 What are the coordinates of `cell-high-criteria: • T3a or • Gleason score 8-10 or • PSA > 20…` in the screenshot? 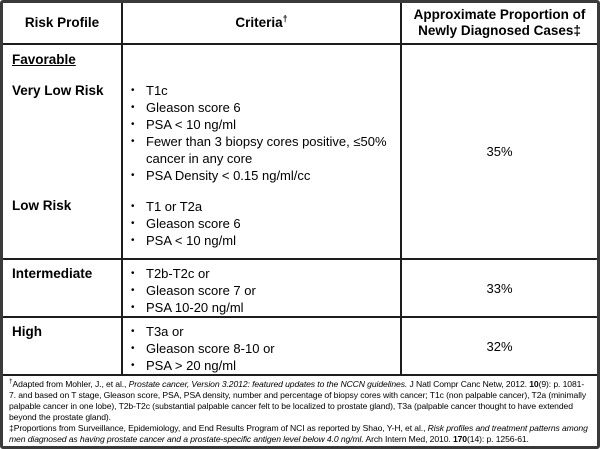 It's located at (262, 346).